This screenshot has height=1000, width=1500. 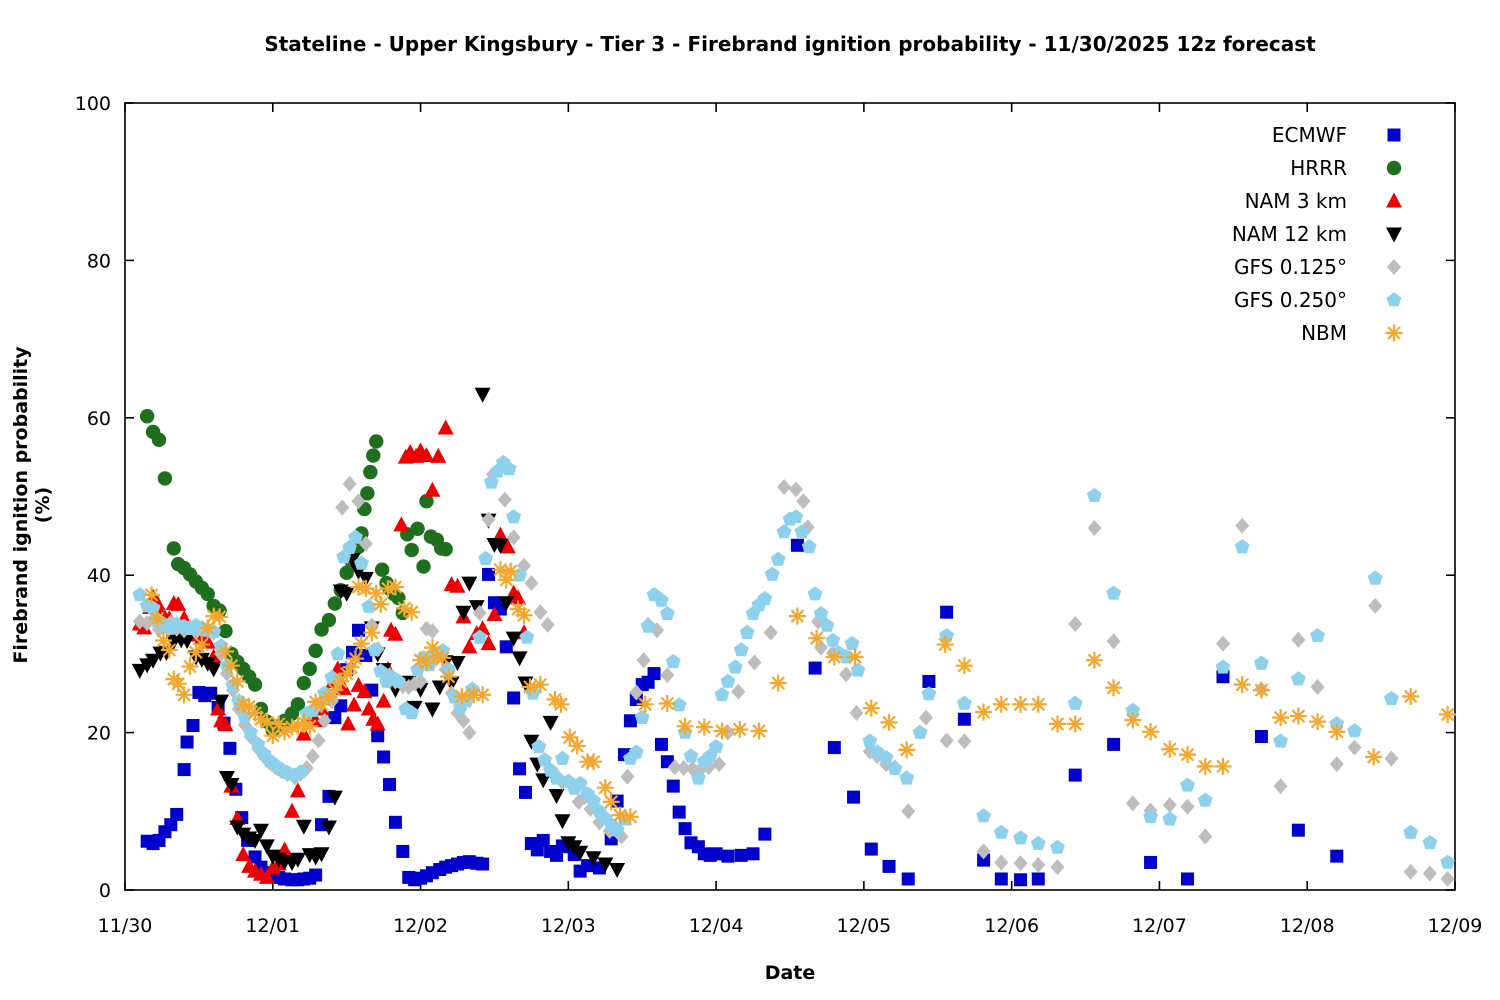 I want to click on legend-entry-gfs-0-250-: GFS 0.250°, so click(x=1318, y=300).